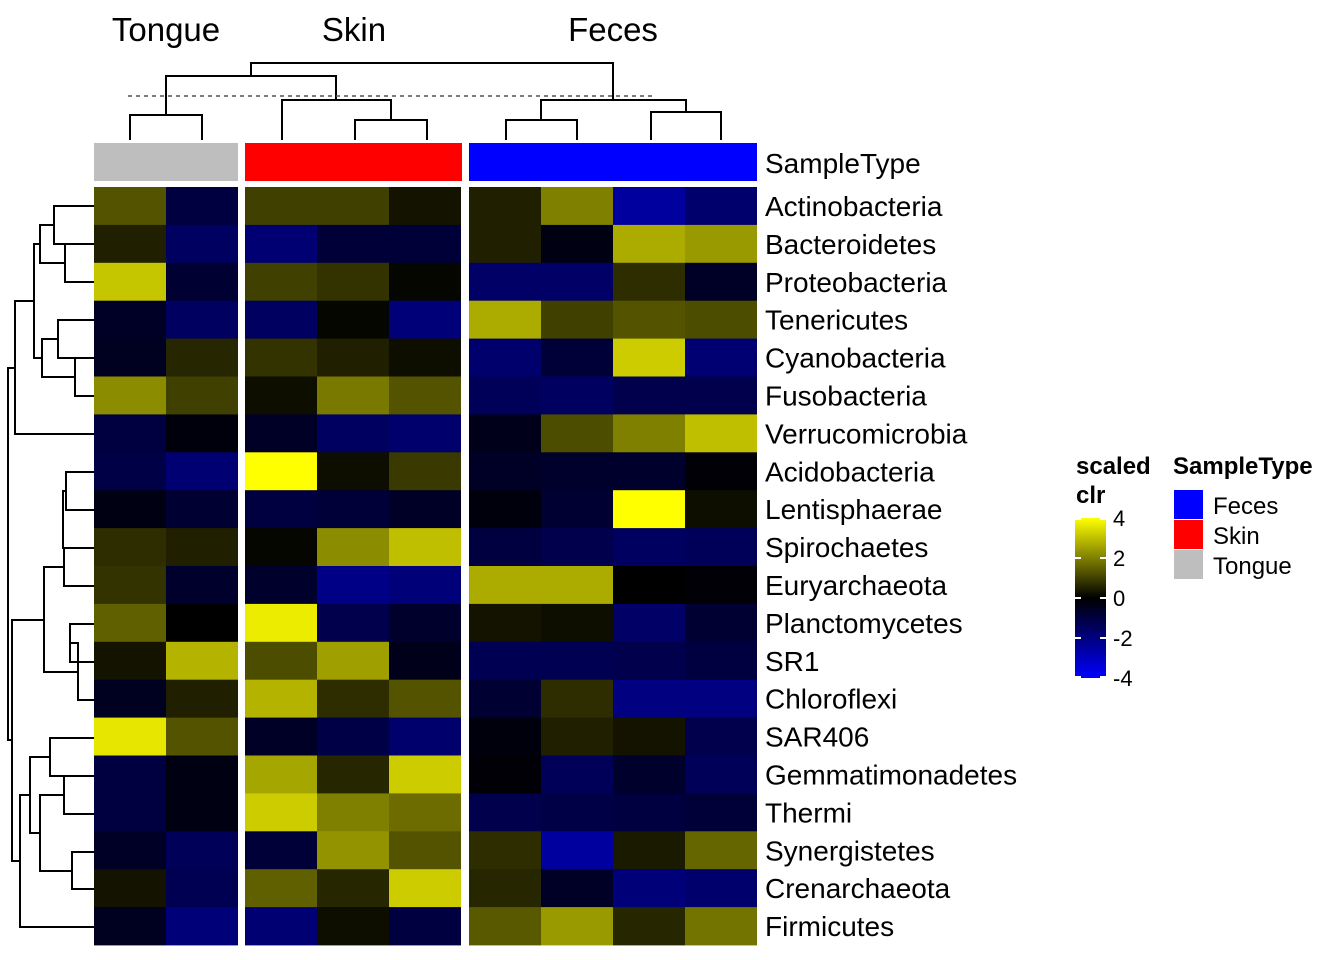 The height and width of the screenshot is (960, 1344). Describe the element at coordinates (850, 850) in the screenshot. I see `row-label: Synergistetes` at that location.